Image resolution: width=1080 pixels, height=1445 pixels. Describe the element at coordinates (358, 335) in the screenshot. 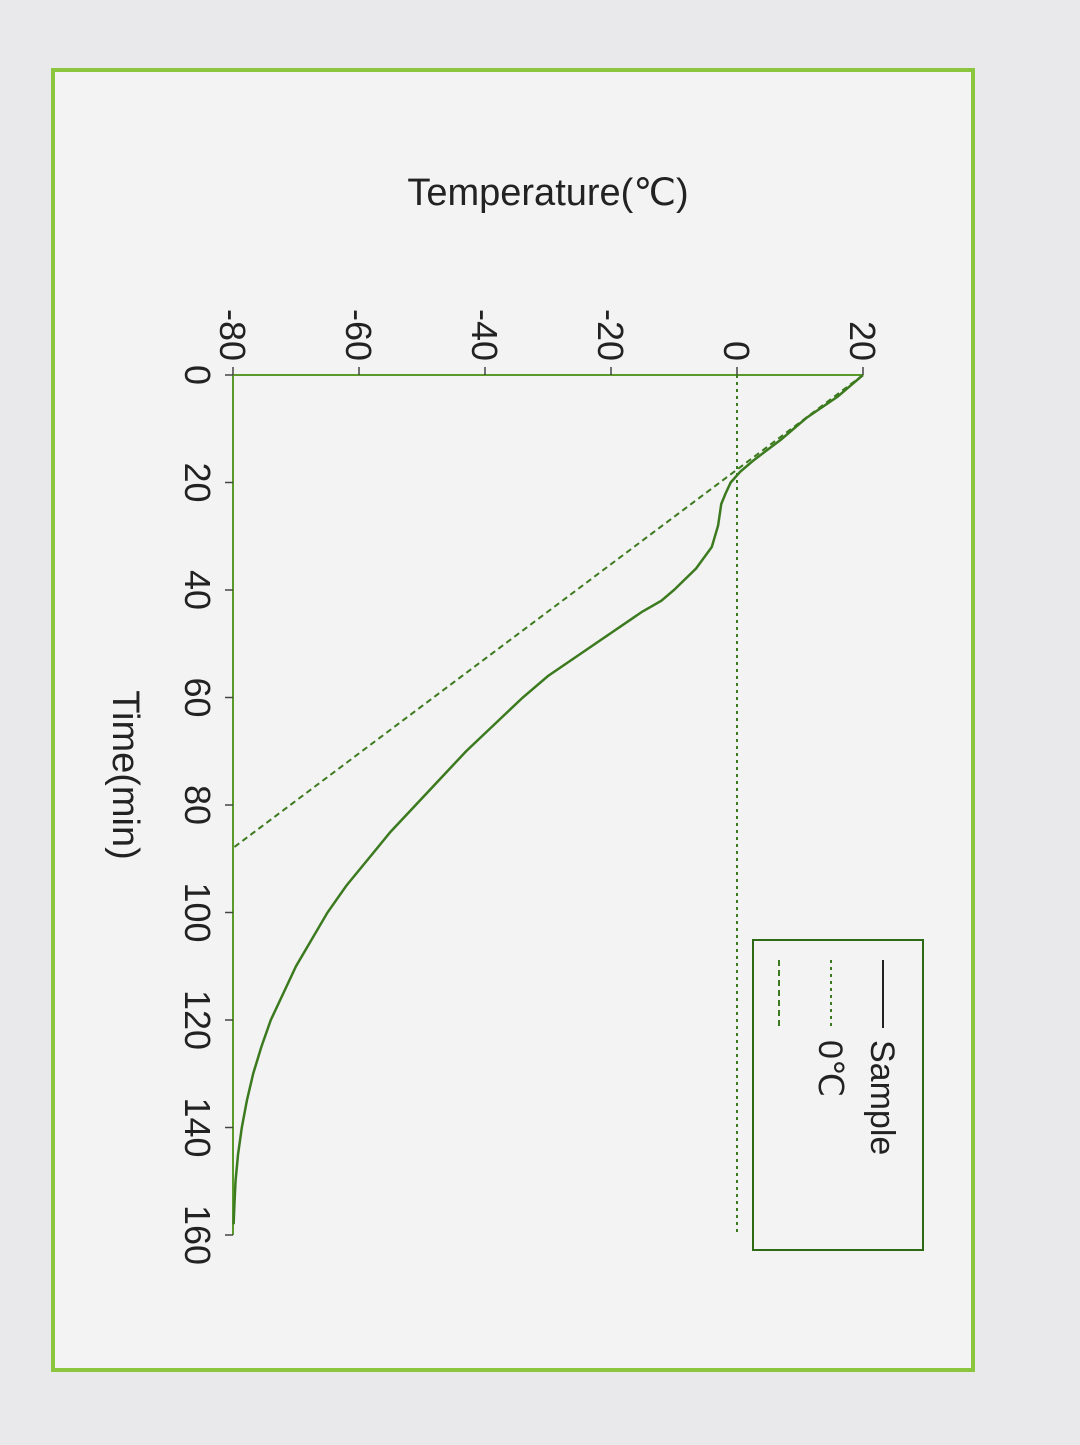

I see `y-tick-label: -60` at that location.